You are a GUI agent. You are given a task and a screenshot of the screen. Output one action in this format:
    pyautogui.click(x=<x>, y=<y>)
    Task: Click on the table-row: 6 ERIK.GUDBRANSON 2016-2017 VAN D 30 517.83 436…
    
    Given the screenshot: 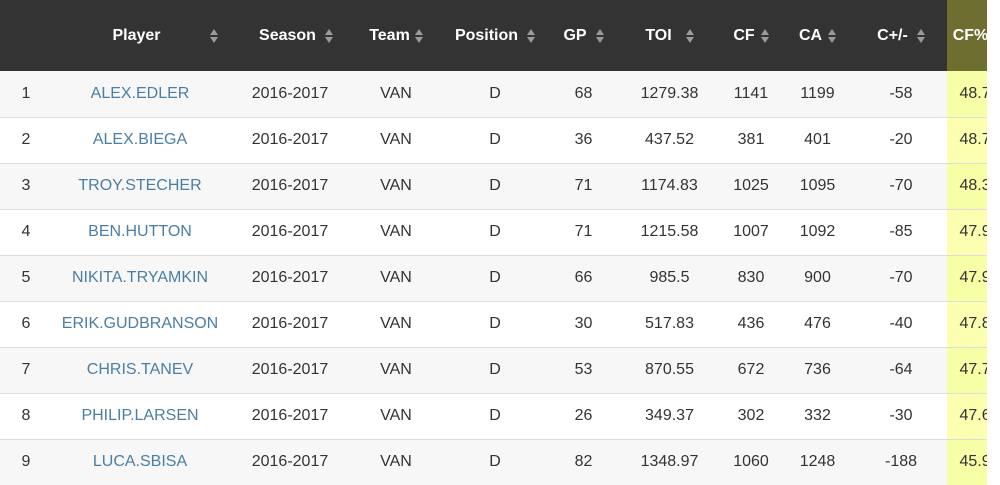 What is the action you would take?
    pyautogui.click(x=500, y=324)
    